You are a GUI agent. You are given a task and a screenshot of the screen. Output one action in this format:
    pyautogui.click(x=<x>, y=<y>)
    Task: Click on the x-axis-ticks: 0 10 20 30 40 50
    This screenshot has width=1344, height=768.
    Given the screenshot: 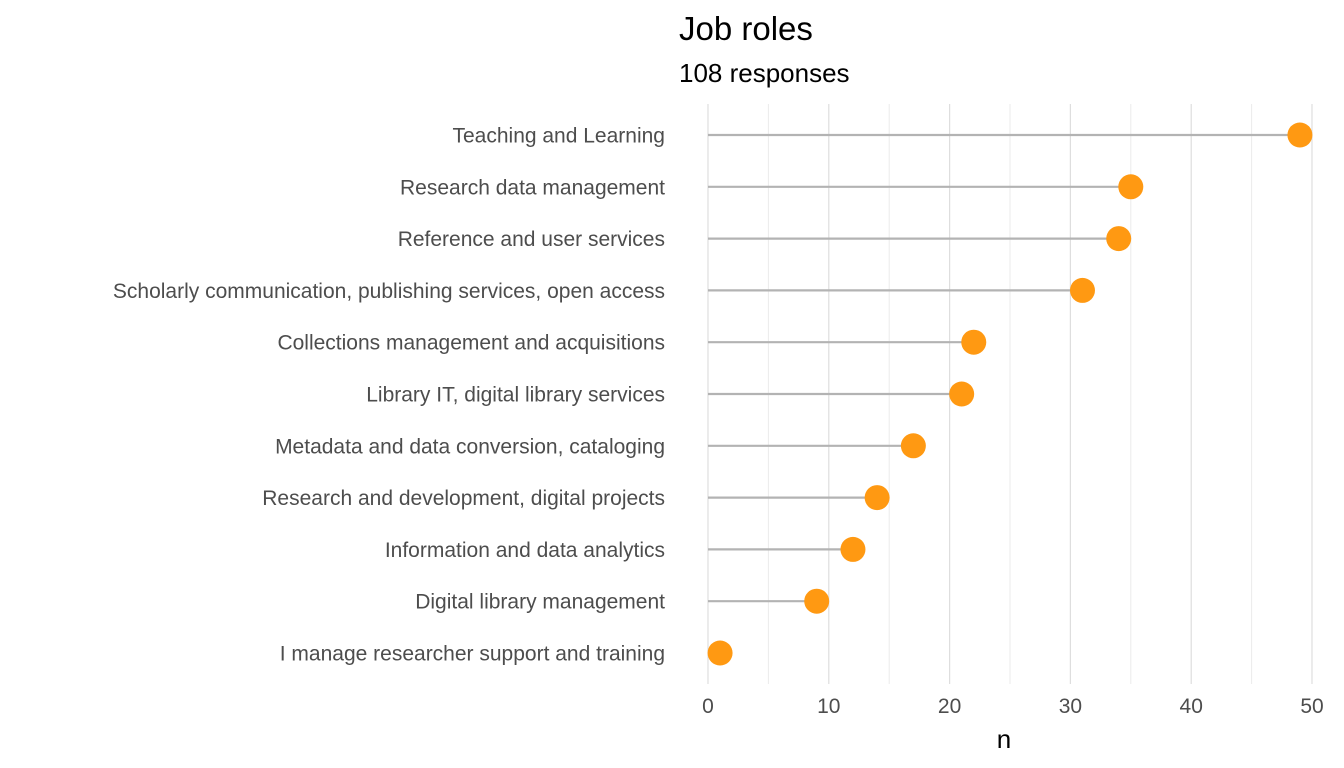 What is the action you would take?
    pyautogui.click(x=1013, y=706)
    